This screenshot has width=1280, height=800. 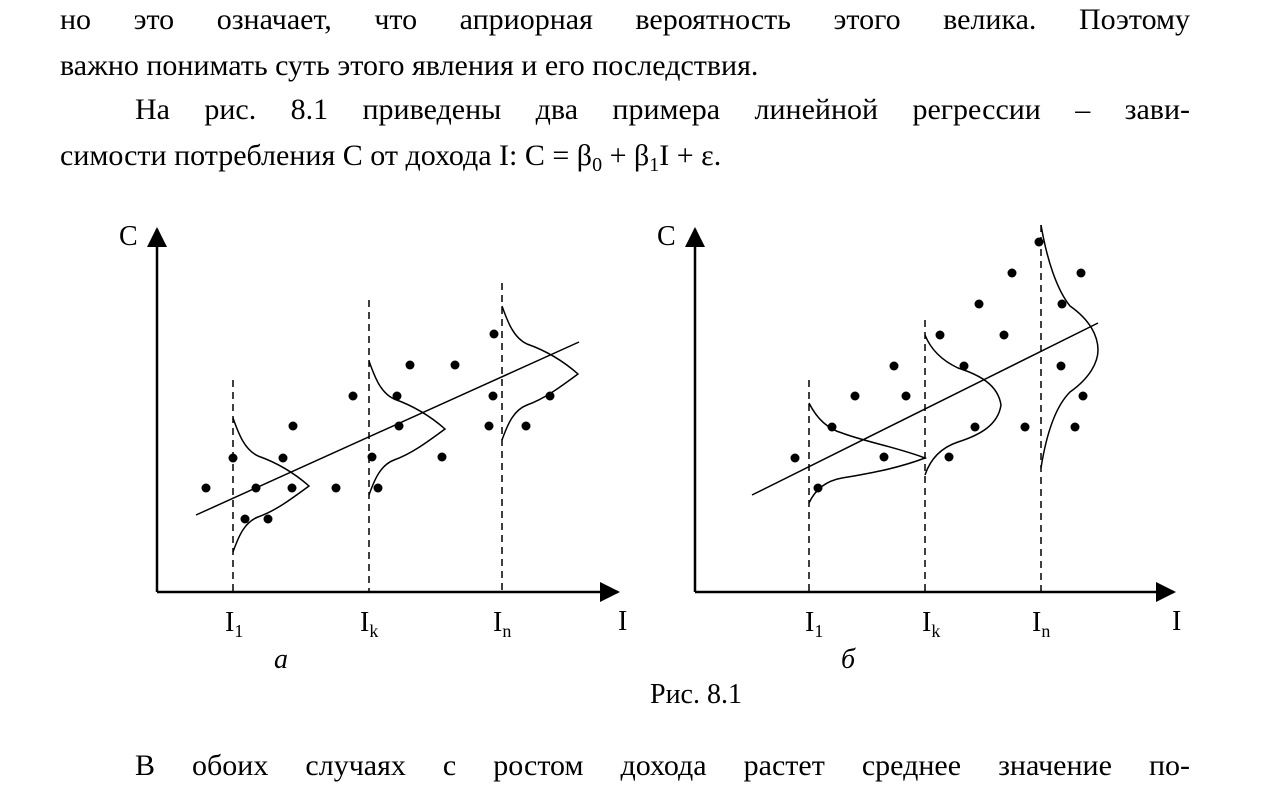 What do you see at coordinates (622, 621) in the screenshot?
I see `panel-a-x-label: I` at bounding box center [622, 621].